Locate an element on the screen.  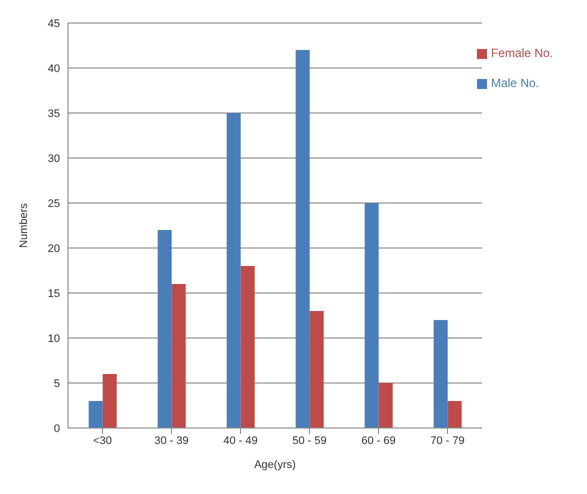
y-tick-label: 20 is located at coordinates (54, 248).